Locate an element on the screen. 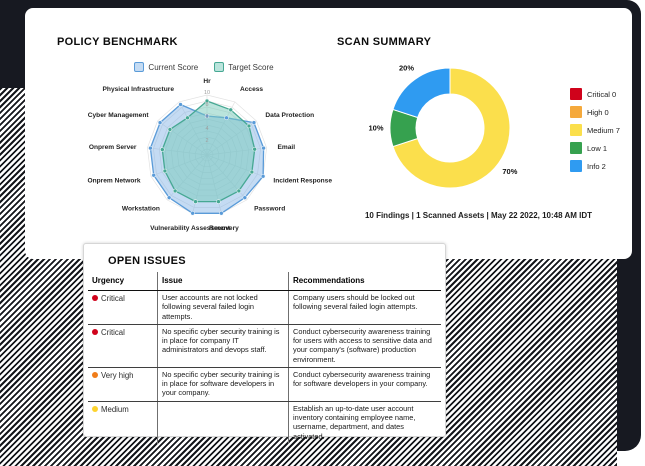  svg-text: Email is located at coordinates (286, 147).